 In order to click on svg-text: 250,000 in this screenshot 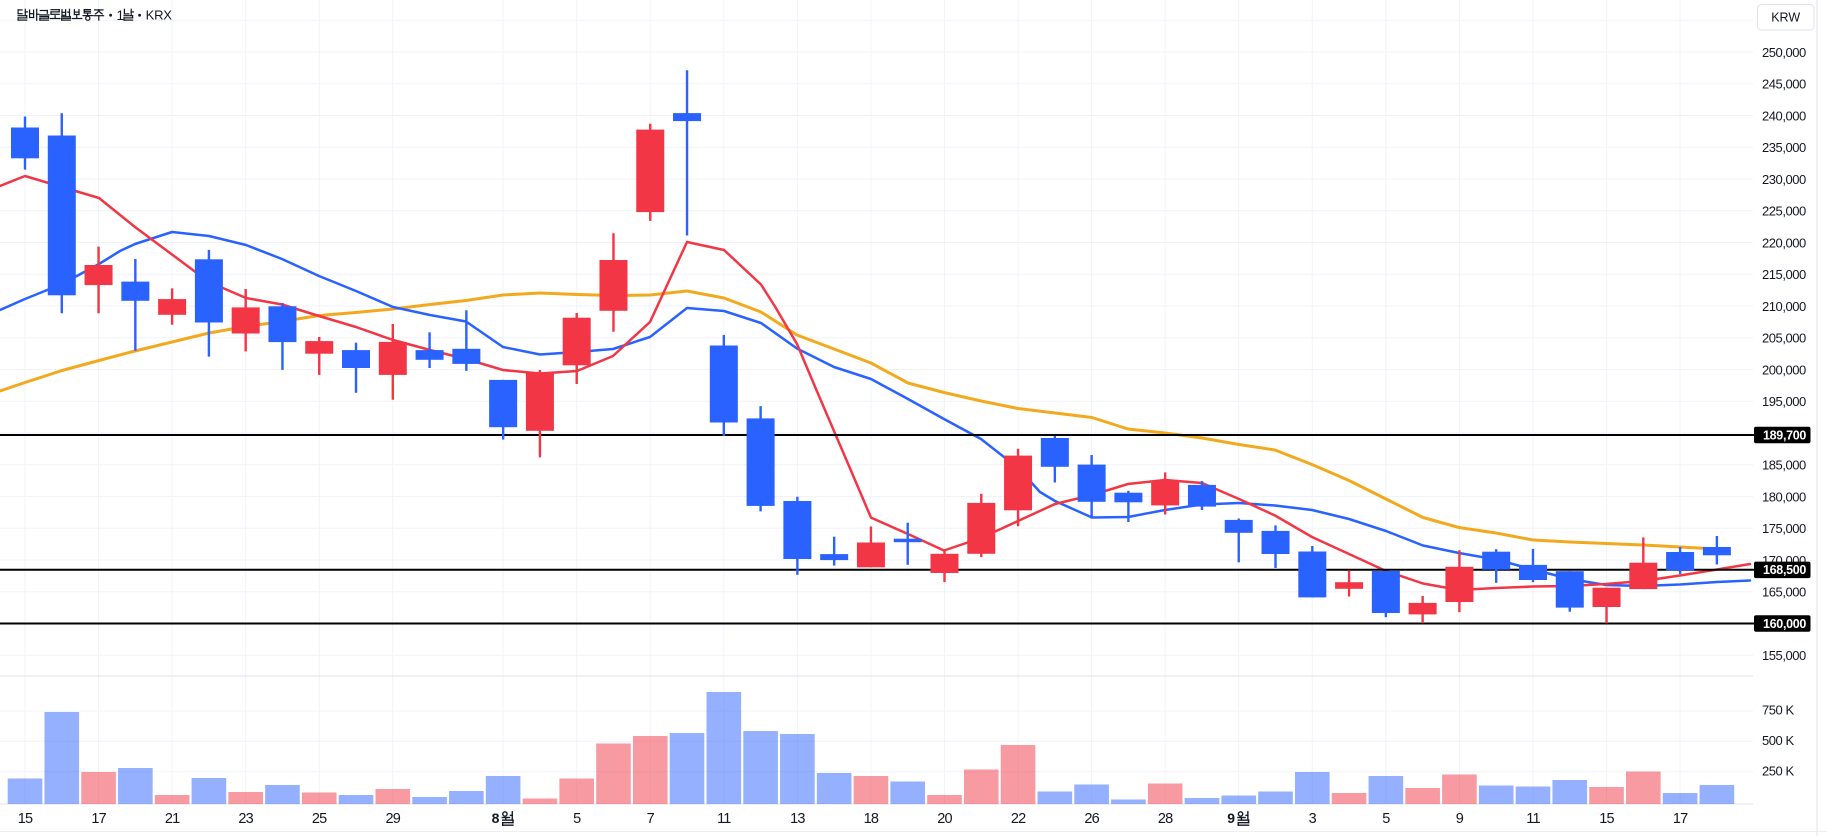, I will do `click(1784, 52)`.